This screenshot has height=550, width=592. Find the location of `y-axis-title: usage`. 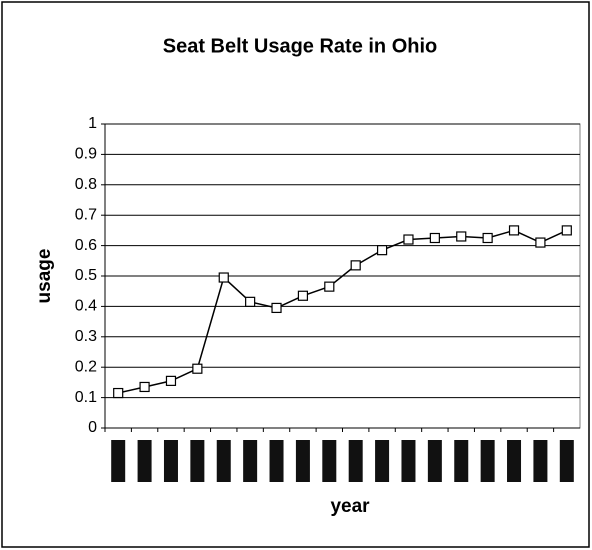

y-axis-title: usage is located at coordinates (44, 276).